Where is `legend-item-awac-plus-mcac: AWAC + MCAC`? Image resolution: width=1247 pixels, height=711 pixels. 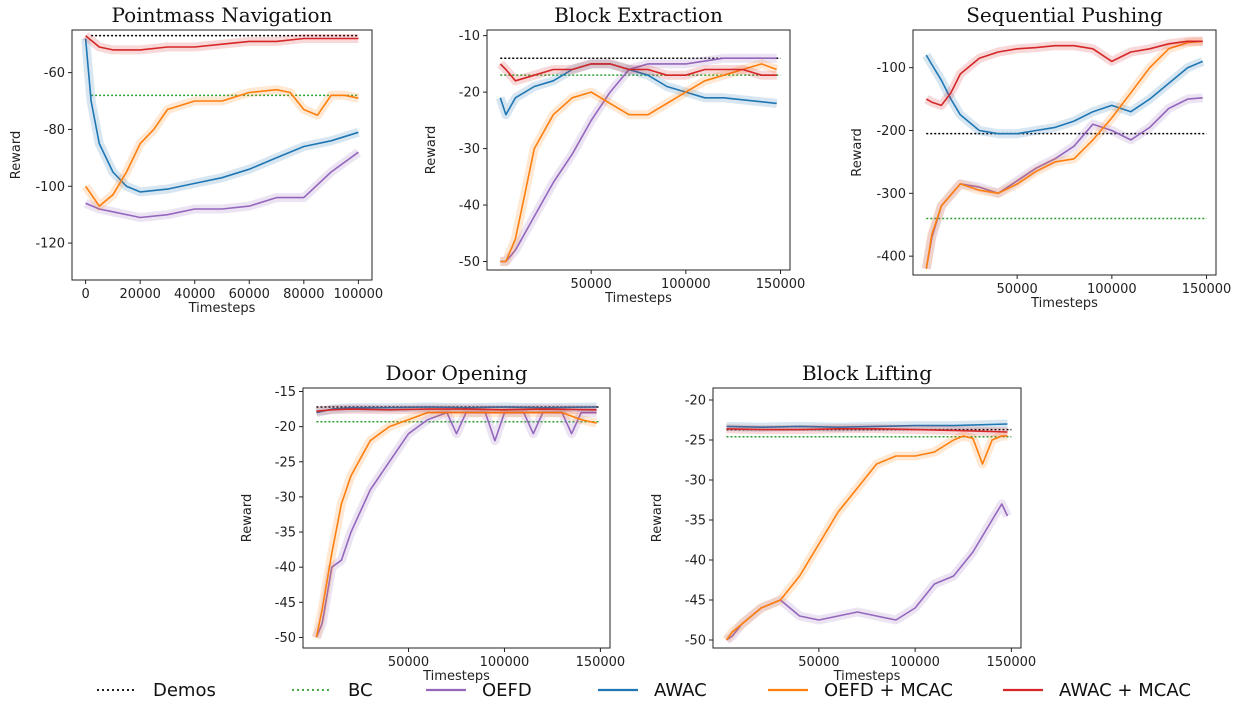 legend-item-awac-plus-mcac: AWAC + MCAC is located at coordinates (1097, 690).